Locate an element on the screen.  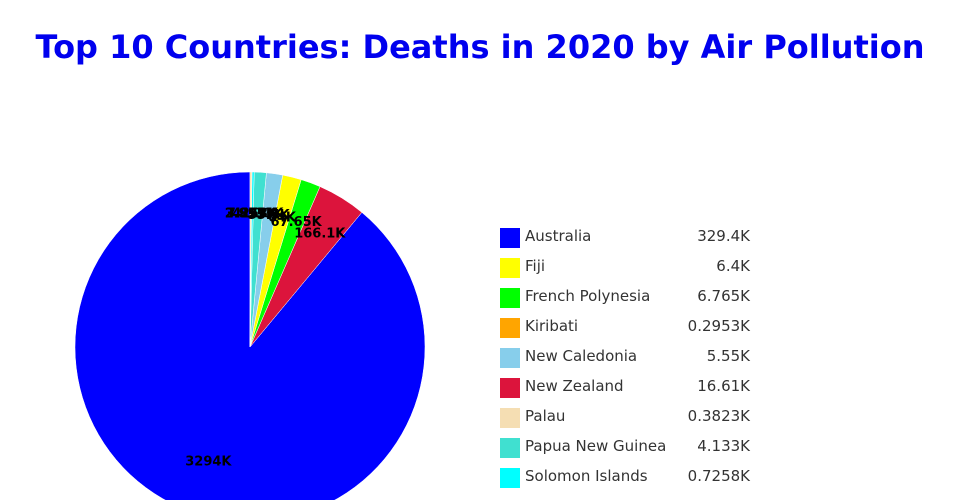
legend-value: 5.55K is located at coordinates (728, 356).